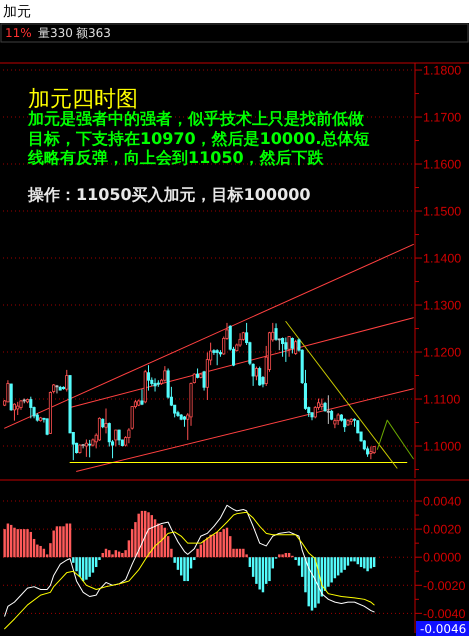 The width and height of the screenshot is (469, 636). I want to click on text: 额363, so click(93, 33).